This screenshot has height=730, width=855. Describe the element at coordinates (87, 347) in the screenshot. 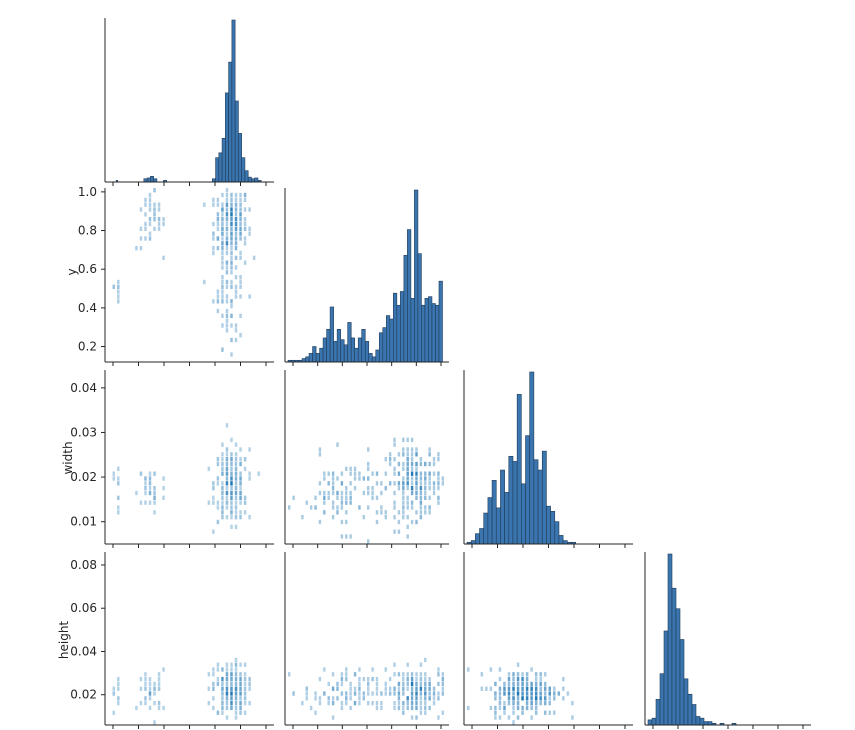

I see `y-tick-label-y: 0.2` at that location.